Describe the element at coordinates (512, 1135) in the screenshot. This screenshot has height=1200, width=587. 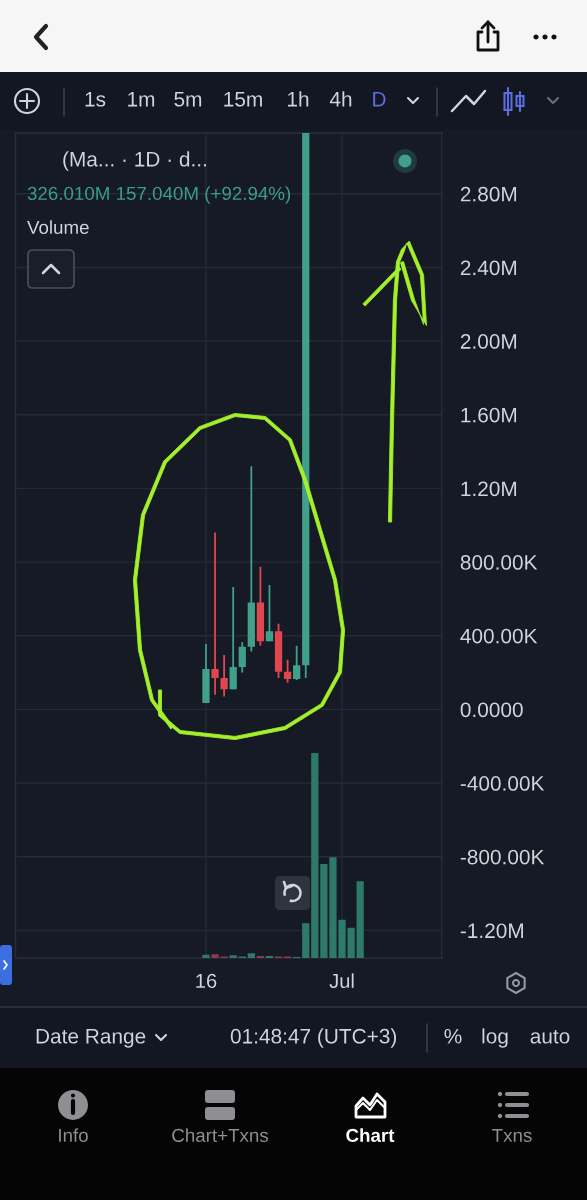
I see `text: Txns` at that location.